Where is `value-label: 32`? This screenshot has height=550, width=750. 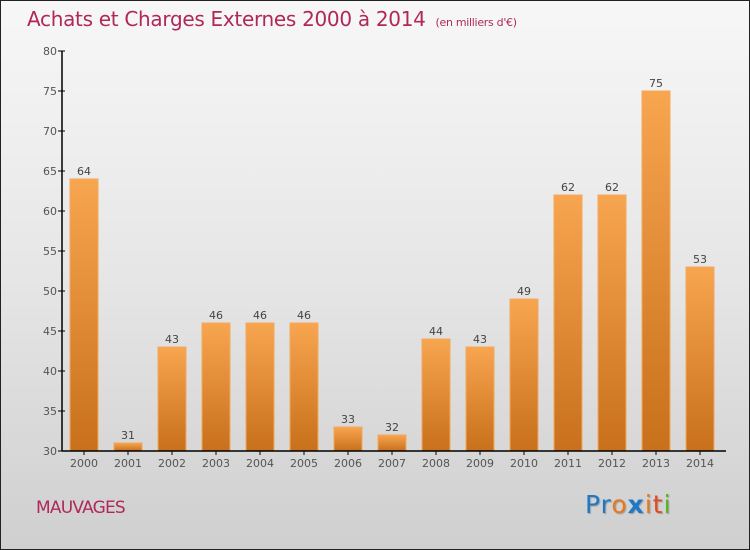 value-label: 32 is located at coordinates (392, 427).